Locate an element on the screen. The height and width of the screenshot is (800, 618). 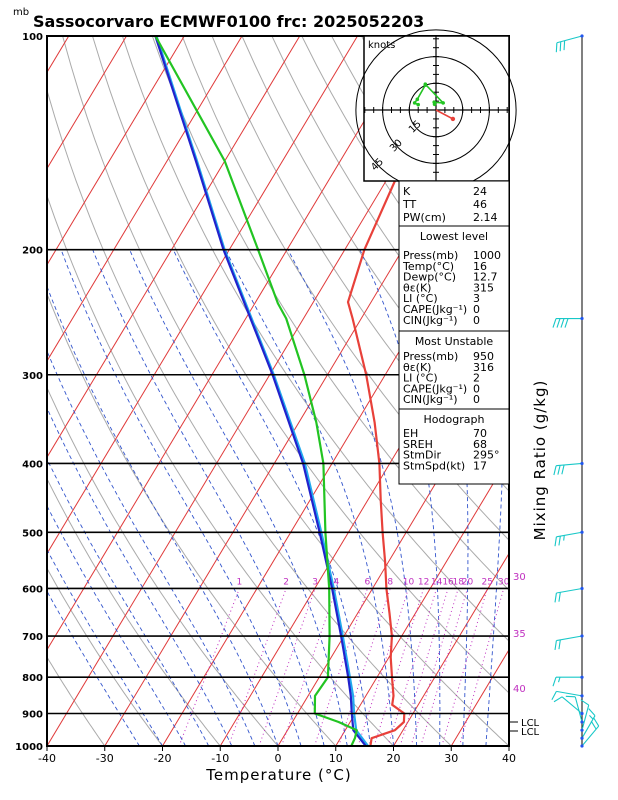
pw-value: 2.14 is located at coordinates (485, 217).